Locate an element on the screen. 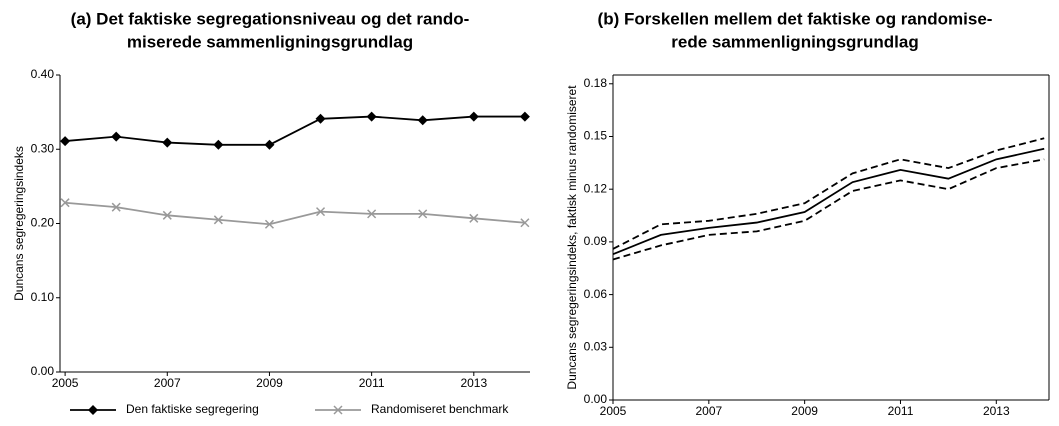  y-tick-label: 0.15 is located at coordinates (596, 136).